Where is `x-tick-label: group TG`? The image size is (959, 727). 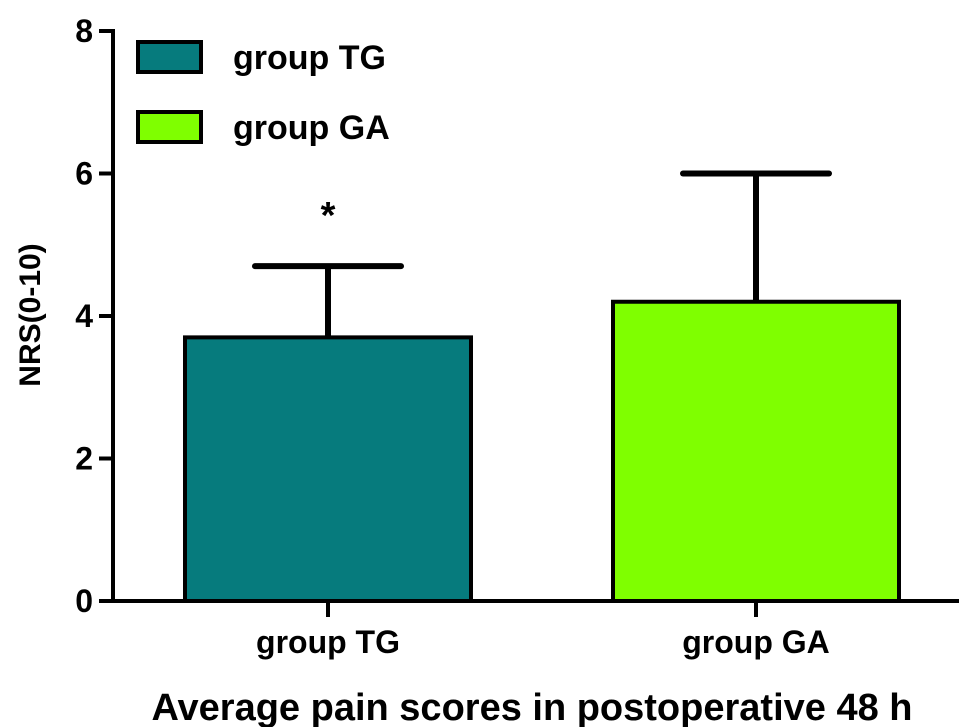
x-tick-label: group TG is located at coordinates (328, 642).